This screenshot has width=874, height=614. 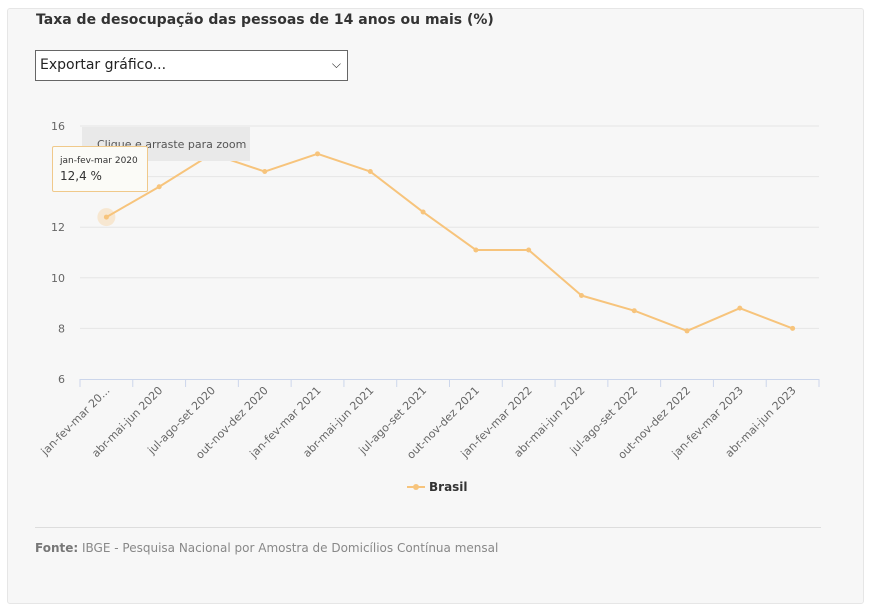 What do you see at coordinates (57, 548) in the screenshot?
I see `source-label: Fonte:` at bounding box center [57, 548].